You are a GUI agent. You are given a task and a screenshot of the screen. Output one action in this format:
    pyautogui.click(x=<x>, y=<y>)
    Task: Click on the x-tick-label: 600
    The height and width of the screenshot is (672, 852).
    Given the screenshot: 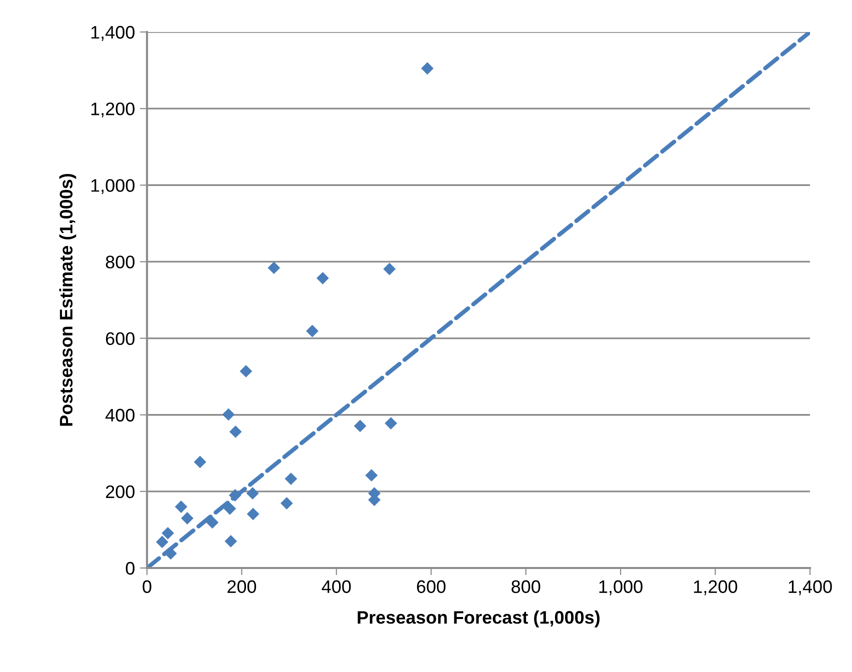 What is the action you would take?
    pyautogui.click(x=431, y=587)
    